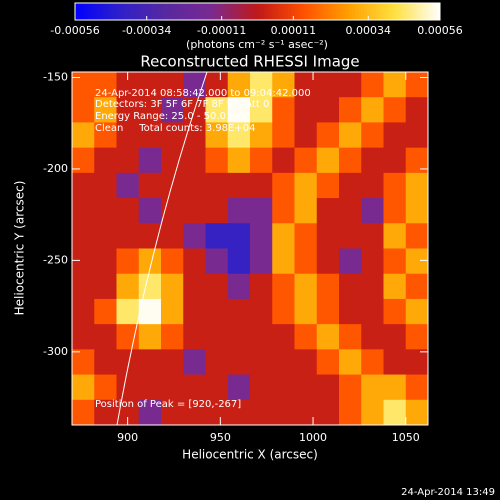  What do you see at coordinates (250, 455) in the screenshot?
I see `x-axis-title: Heliocentric X (arcsec)` at bounding box center [250, 455].